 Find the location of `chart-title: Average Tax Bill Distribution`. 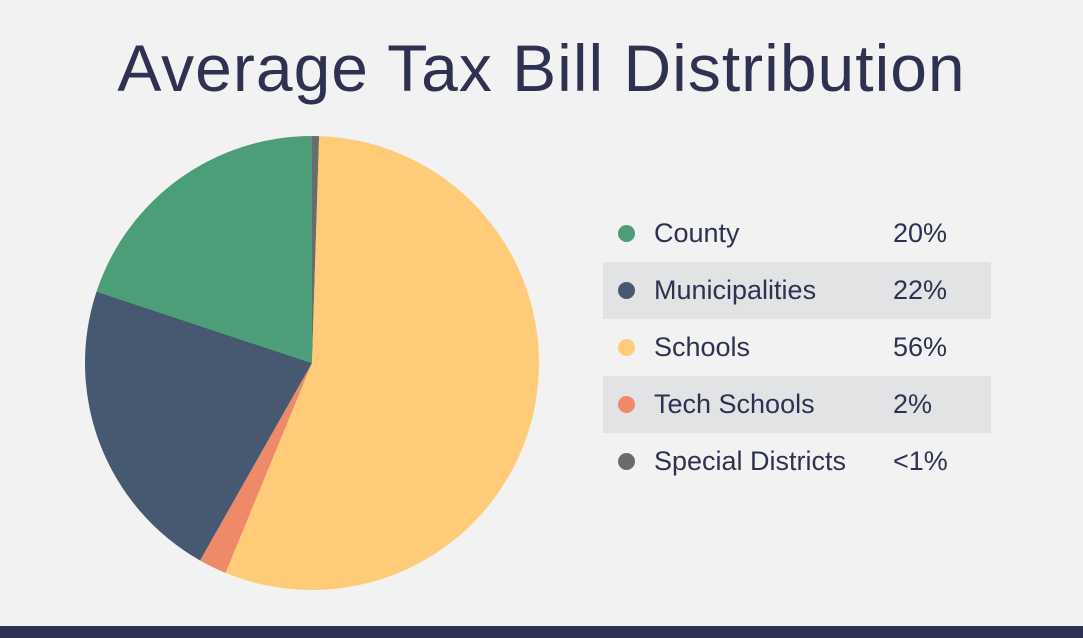

chart-title: Average Tax Bill Distribution is located at coordinates (541, 68).